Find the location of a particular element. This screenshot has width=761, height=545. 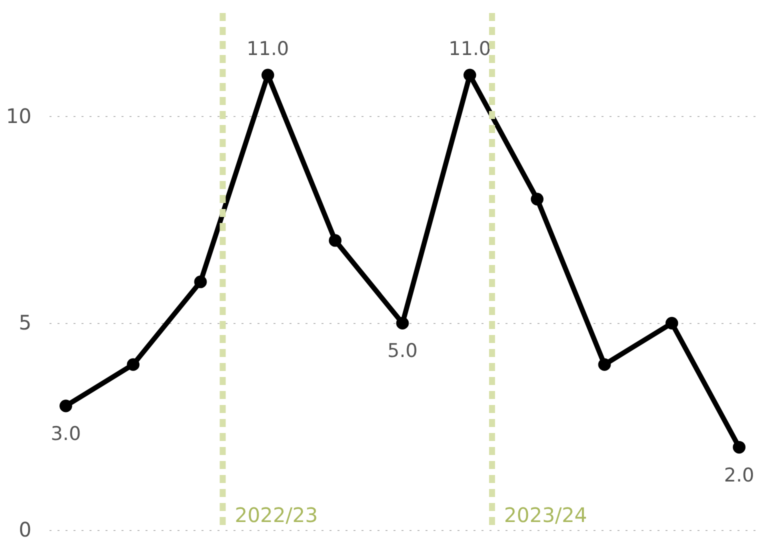

annotation: 2022/23 is located at coordinates (276, 515).